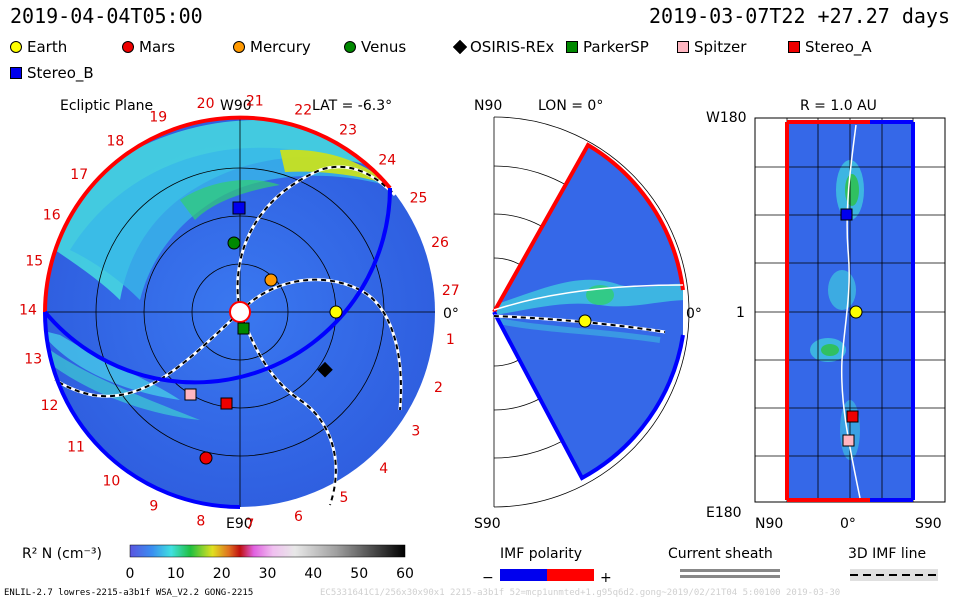 This screenshot has height=600, width=960. Describe the element at coordinates (724, 513) in the screenshot. I see `radial-bottom-left-label: E180` at that location.